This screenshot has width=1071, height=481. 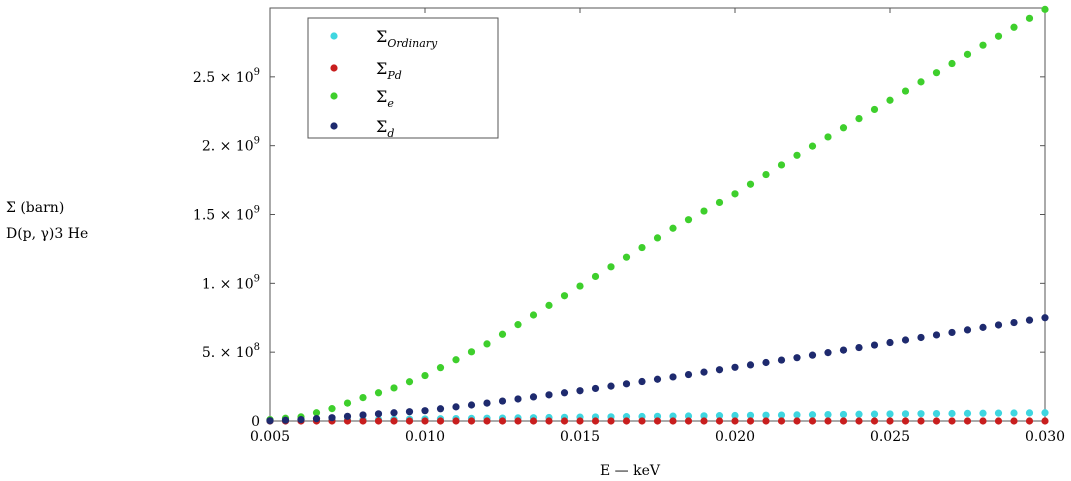 What do you see at coordinates (657, 437) in the screenshot?
I see `x-tick-labels: 0.005 0.010 0.015 0.020 0.025 0.030` at bounding box center [657, 437].